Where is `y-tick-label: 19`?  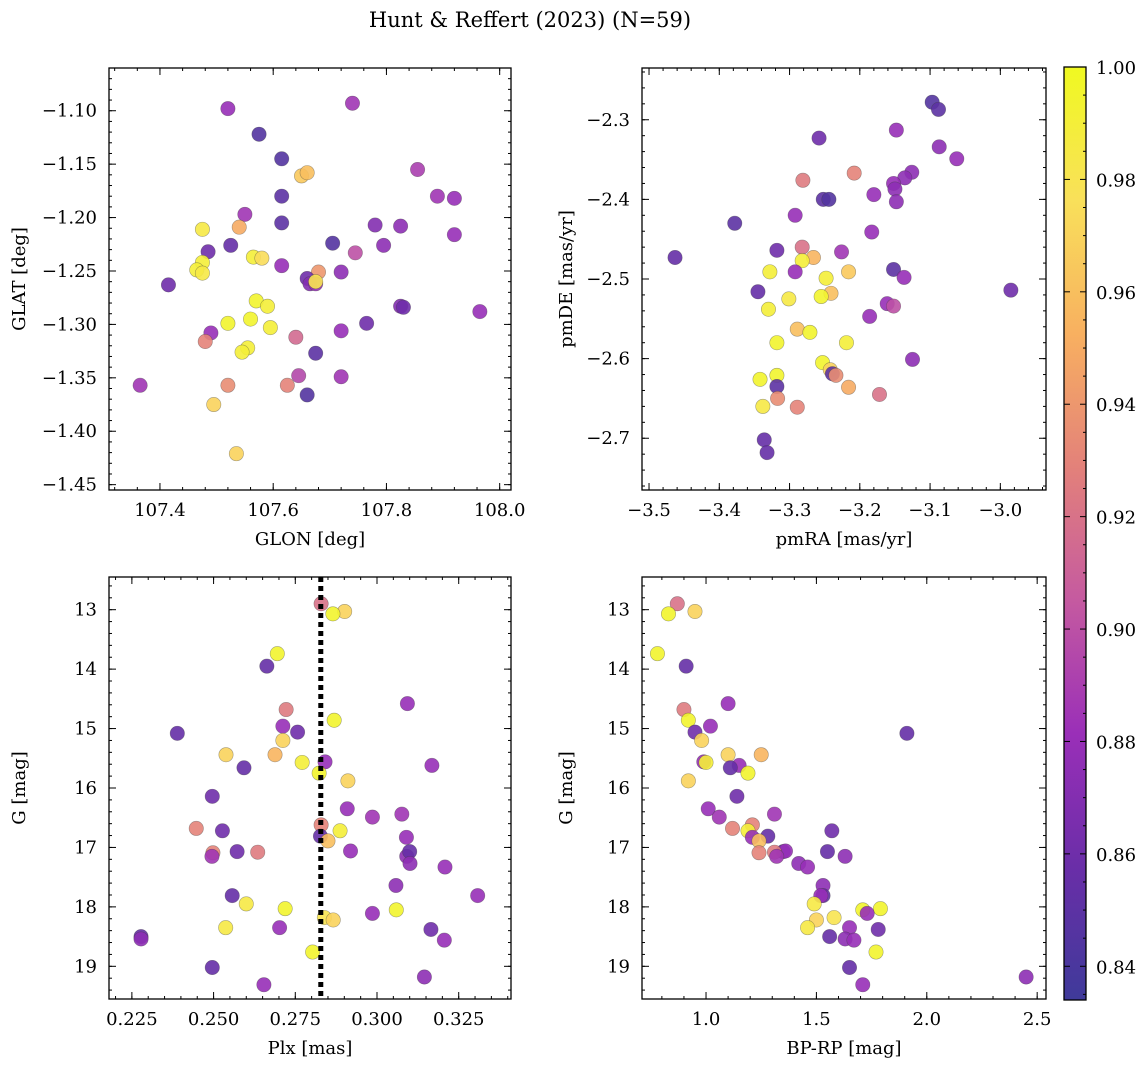
y-tick-label: 19 is located at coordinates (618, 966).